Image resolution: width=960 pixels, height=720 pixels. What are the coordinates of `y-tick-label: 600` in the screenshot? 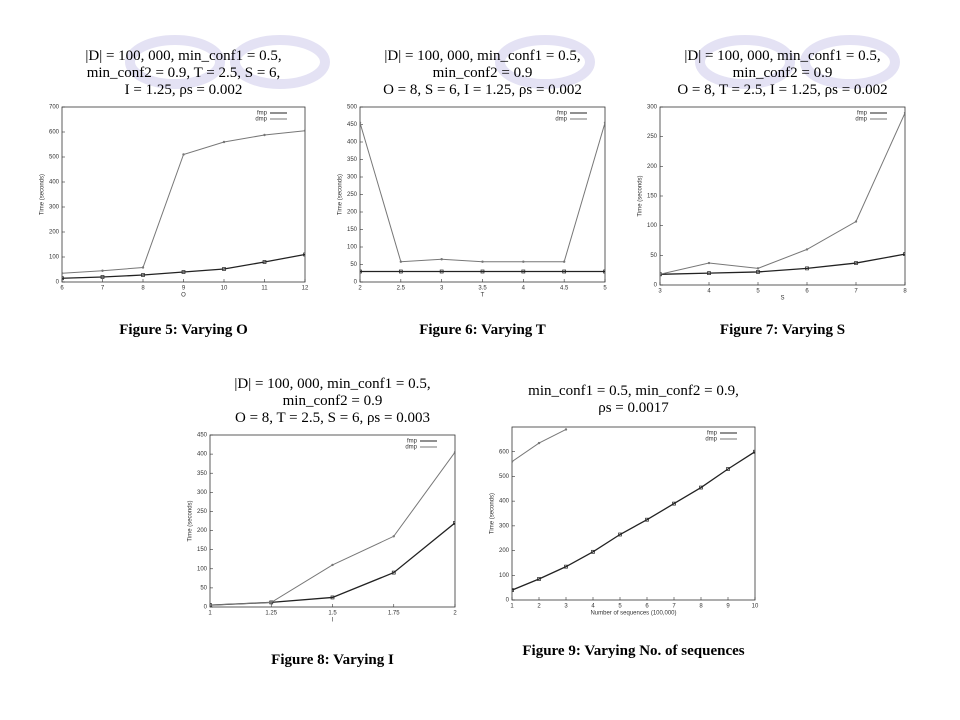 It's located at (54, 133).